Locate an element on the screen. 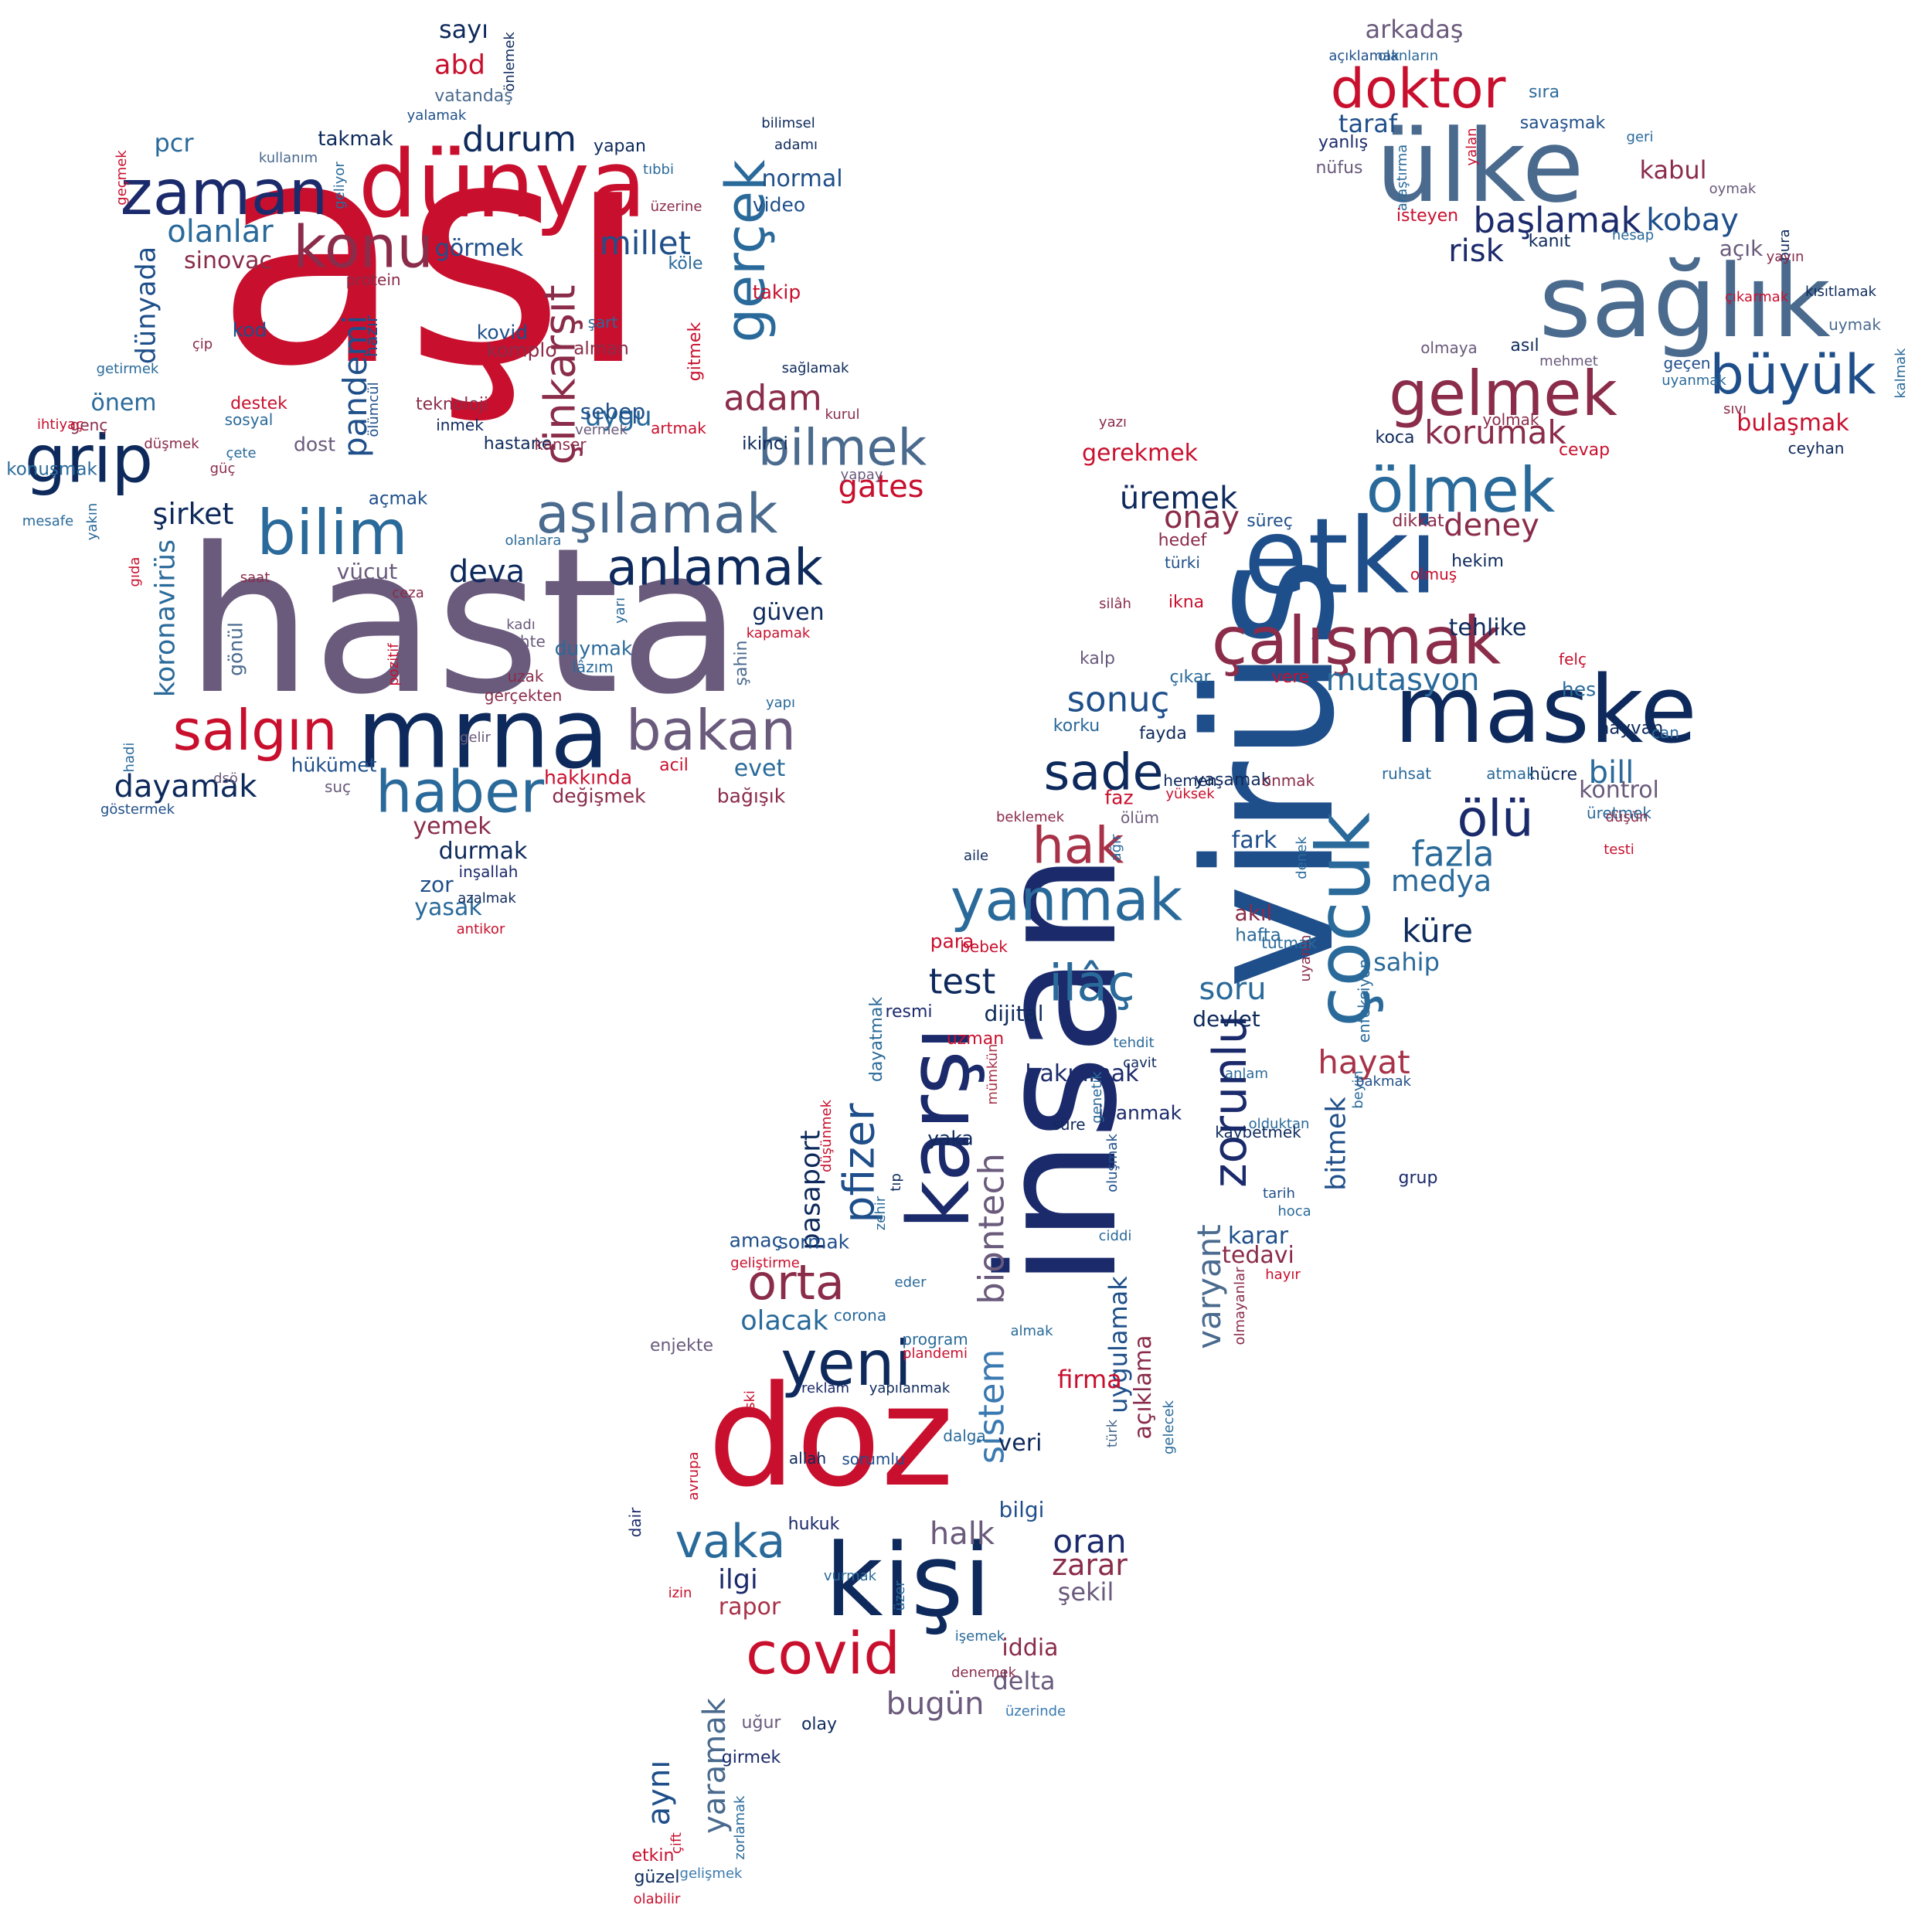  cloud-word: korku is located at coordinates (1077, 726).